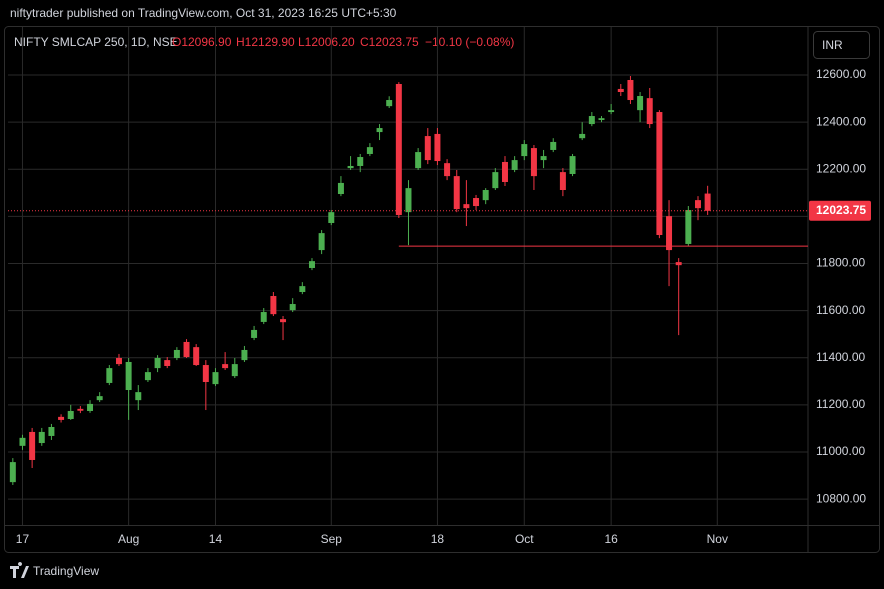  What do you see at coordinates (840, 451) in the screenshot?
I see `y-tick-label: 11000.00` at bounding box center [840, 451].